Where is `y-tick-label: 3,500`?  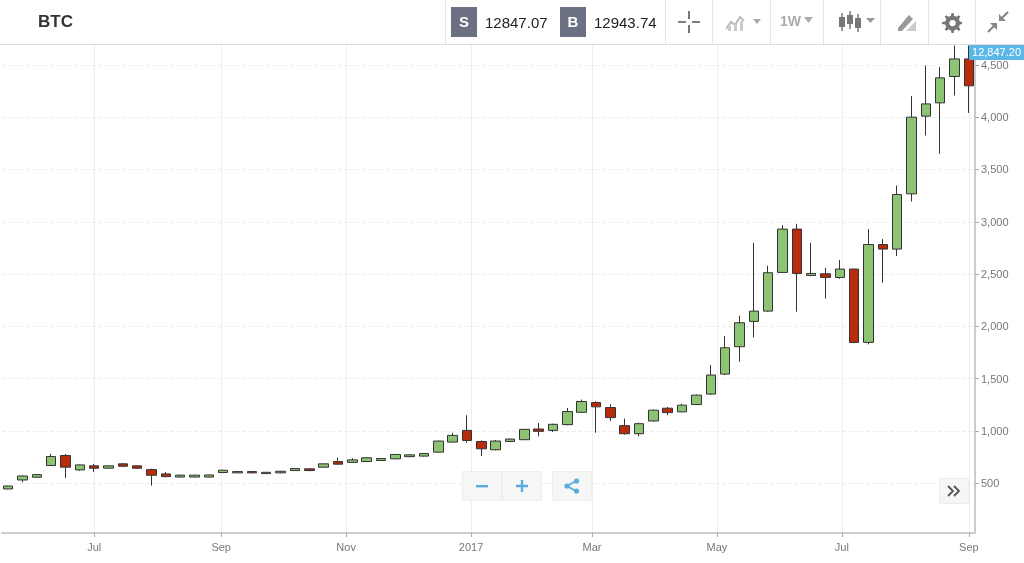 y-tick-label: 3,500 is located at coordinates (995, 169).